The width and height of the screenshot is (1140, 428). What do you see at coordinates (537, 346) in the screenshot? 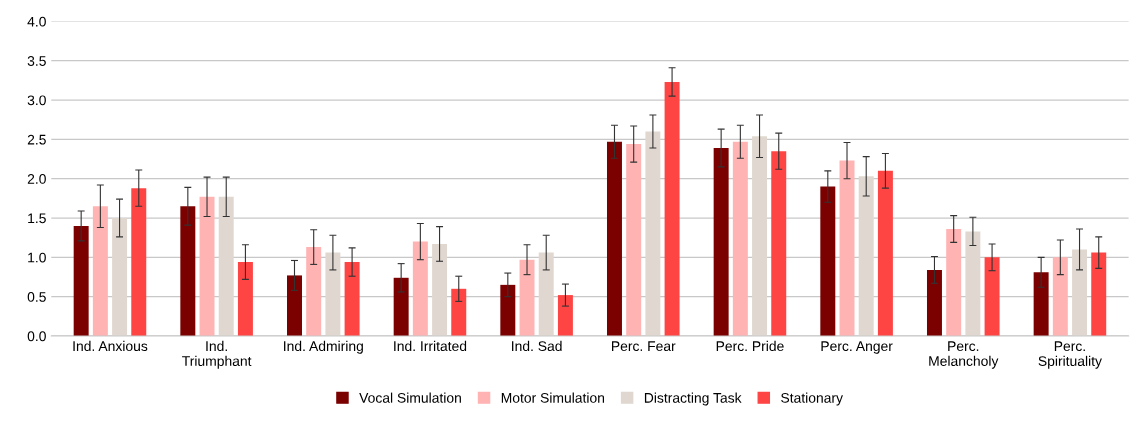
I see `x-tick-label: Ind. Sad` at bounding box center [537, 346].